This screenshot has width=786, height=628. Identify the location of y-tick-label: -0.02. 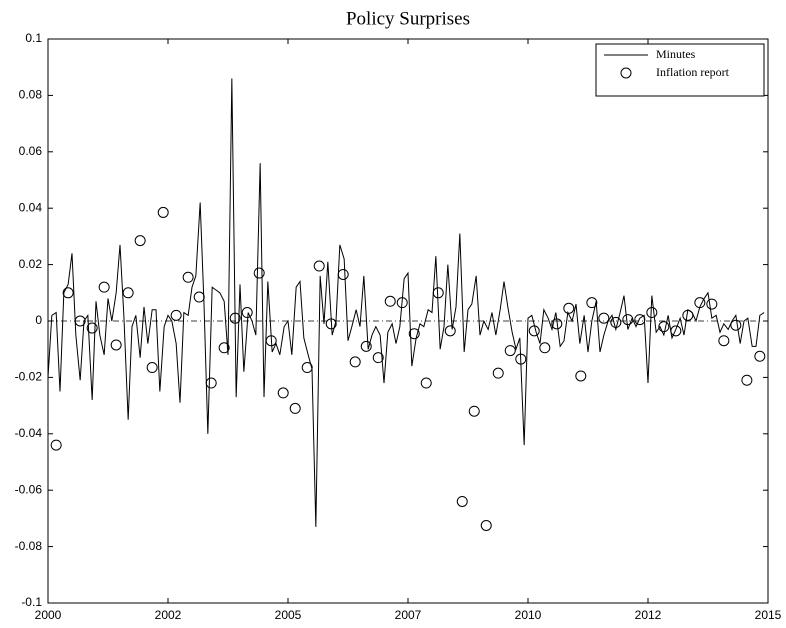
(29, 377).